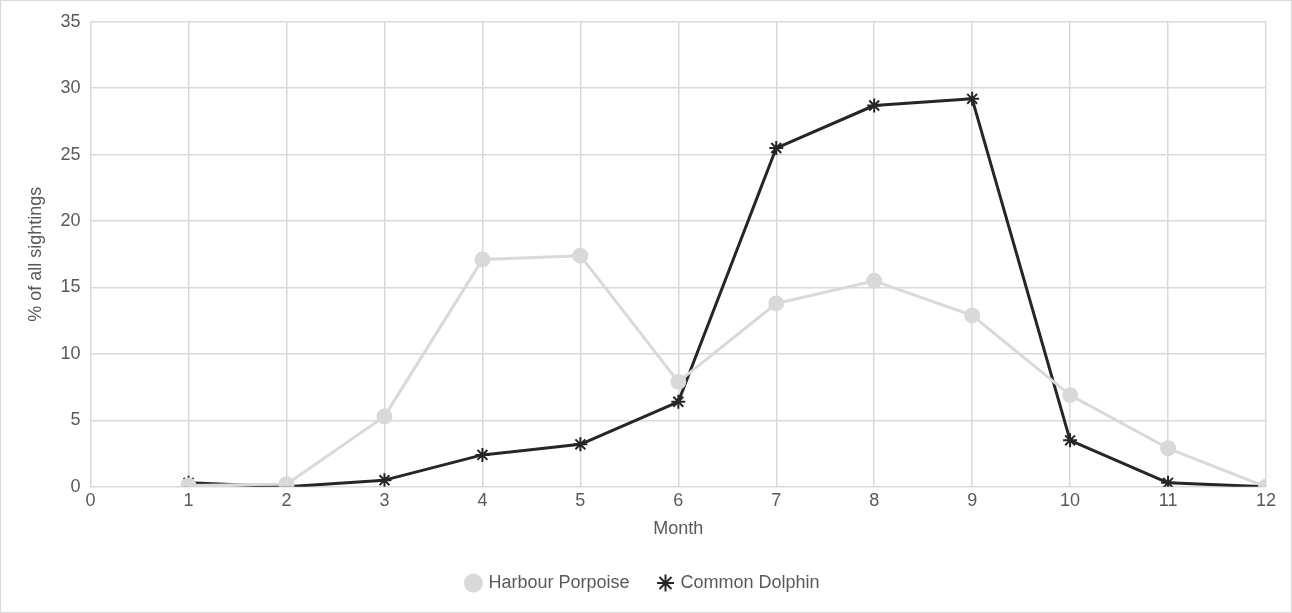  I want to click on y-tick-label: 0, so click(75, 485).